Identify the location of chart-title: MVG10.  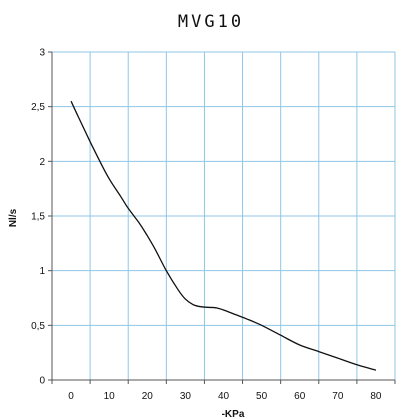
(211, 22).